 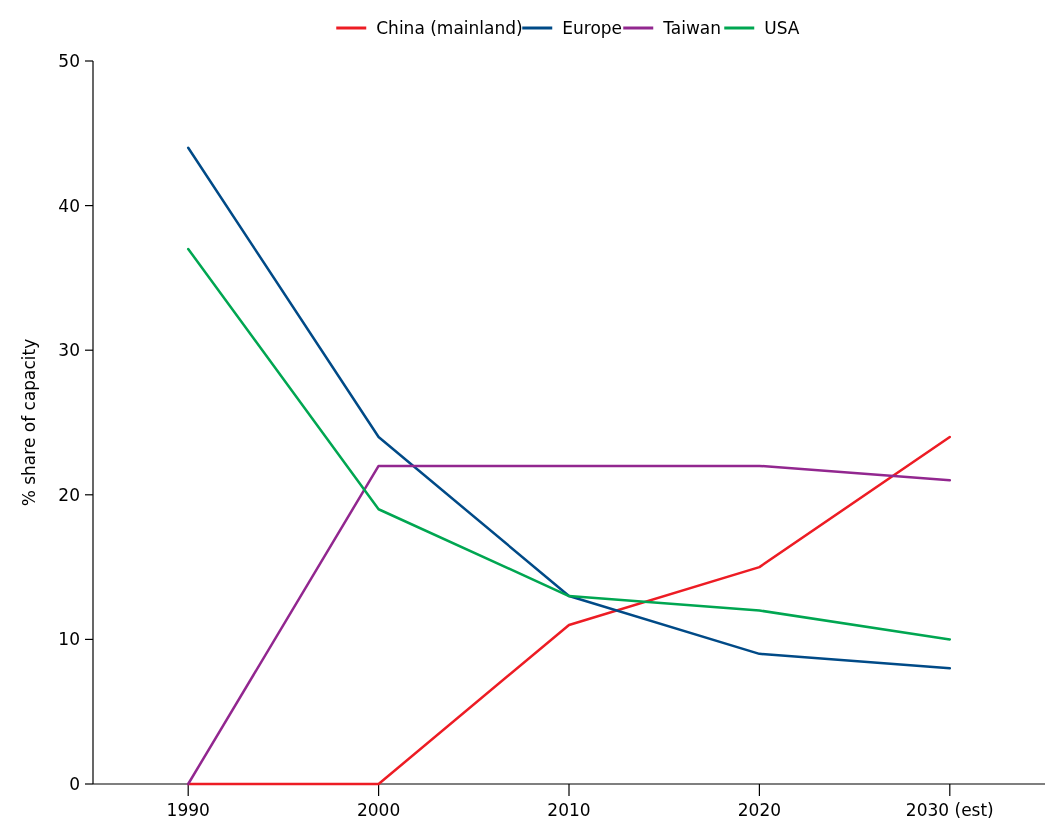 I want to click on y-tick-label: 50, so click(x=69, y=60).